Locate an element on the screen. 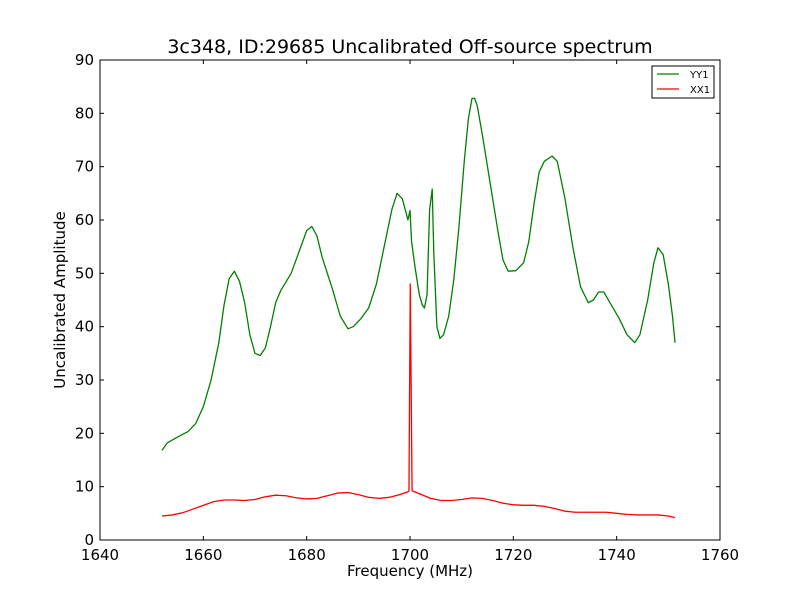  legend-box is located at coordinates (683, 82).